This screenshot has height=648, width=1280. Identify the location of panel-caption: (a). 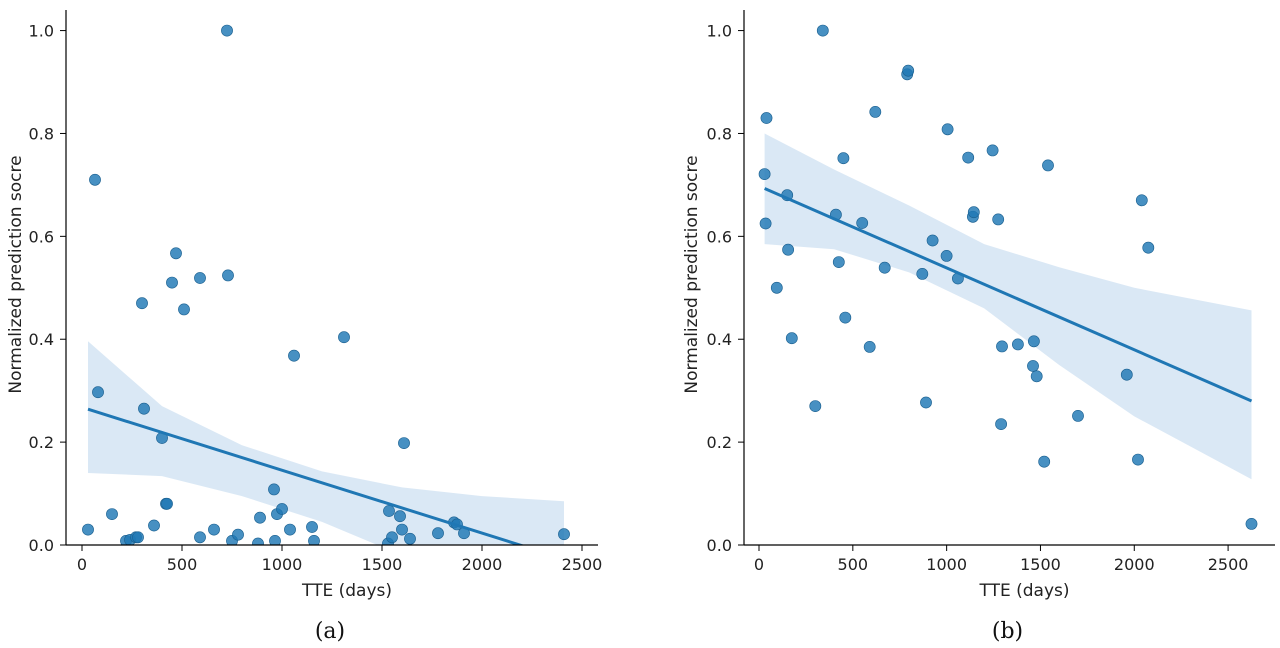
(330, 631).